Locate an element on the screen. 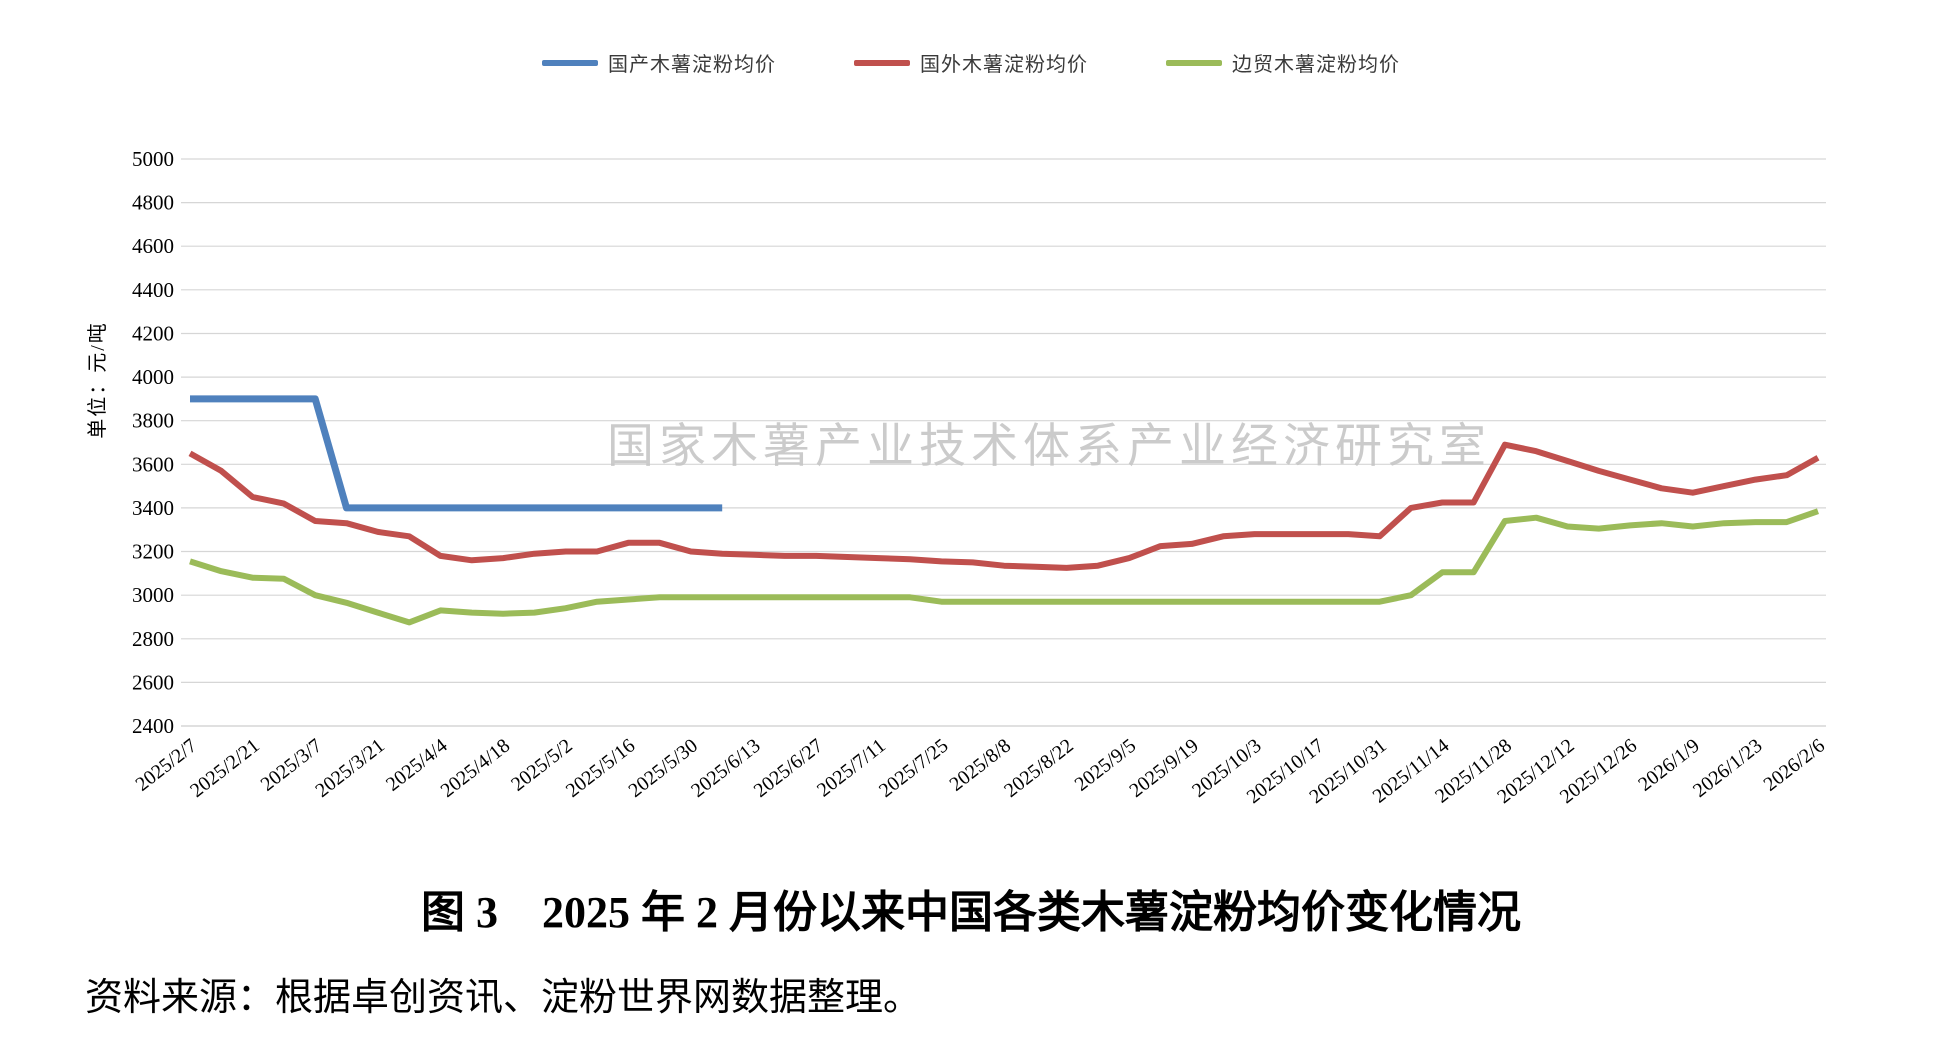 This screenshot has width=1942, height=1058. x-tick-label: 2025/5/30 is located at coordinates (663, 768).